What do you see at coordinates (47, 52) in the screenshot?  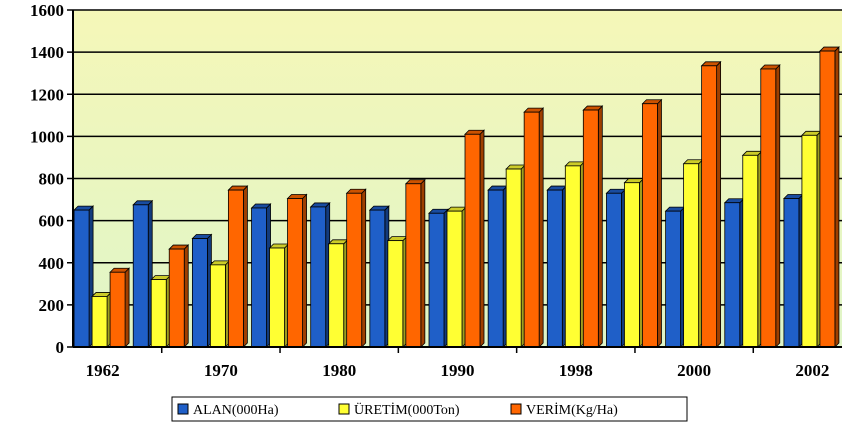 I see `y-tick-label: 1400` at bounding box center [47, 52].